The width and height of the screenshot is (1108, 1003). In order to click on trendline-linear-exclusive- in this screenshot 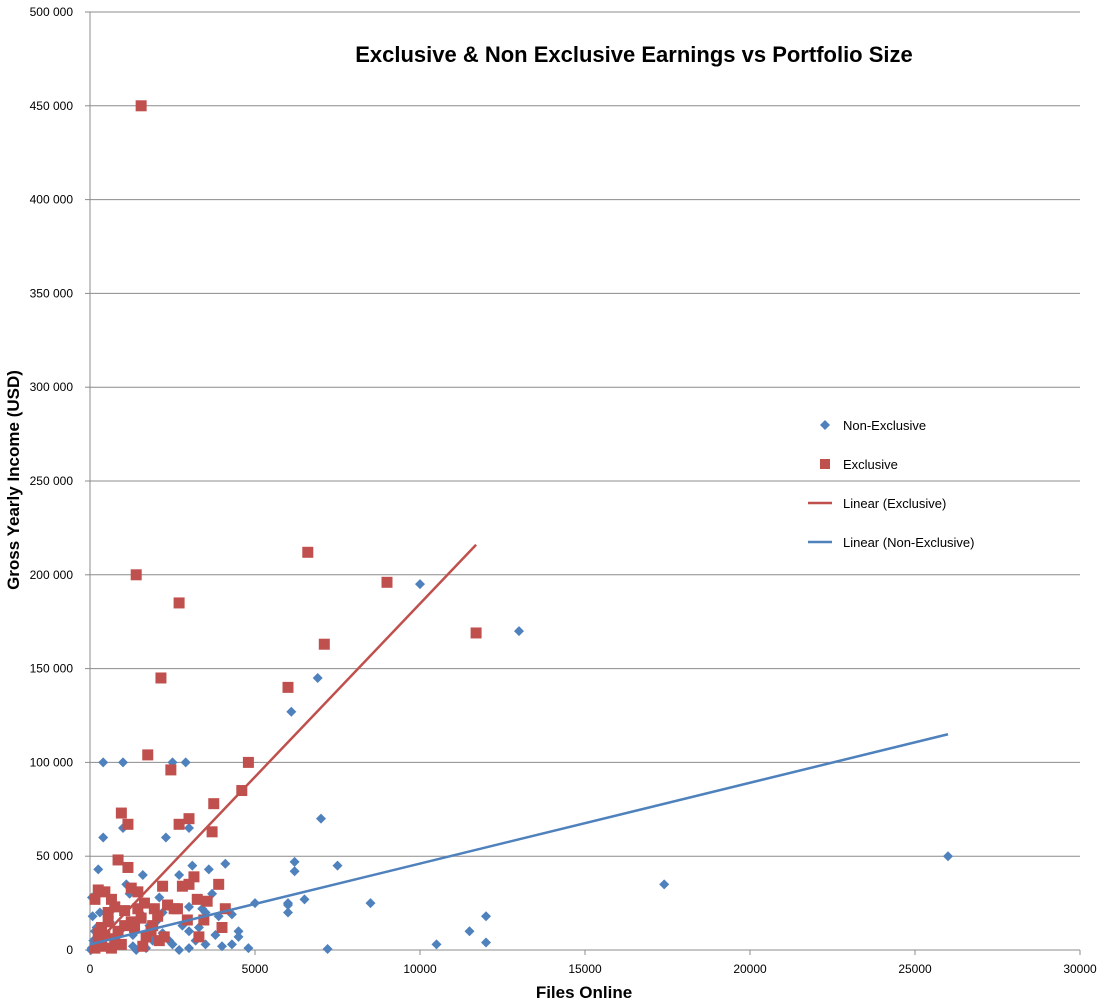, I will do `click(283, 747)`.